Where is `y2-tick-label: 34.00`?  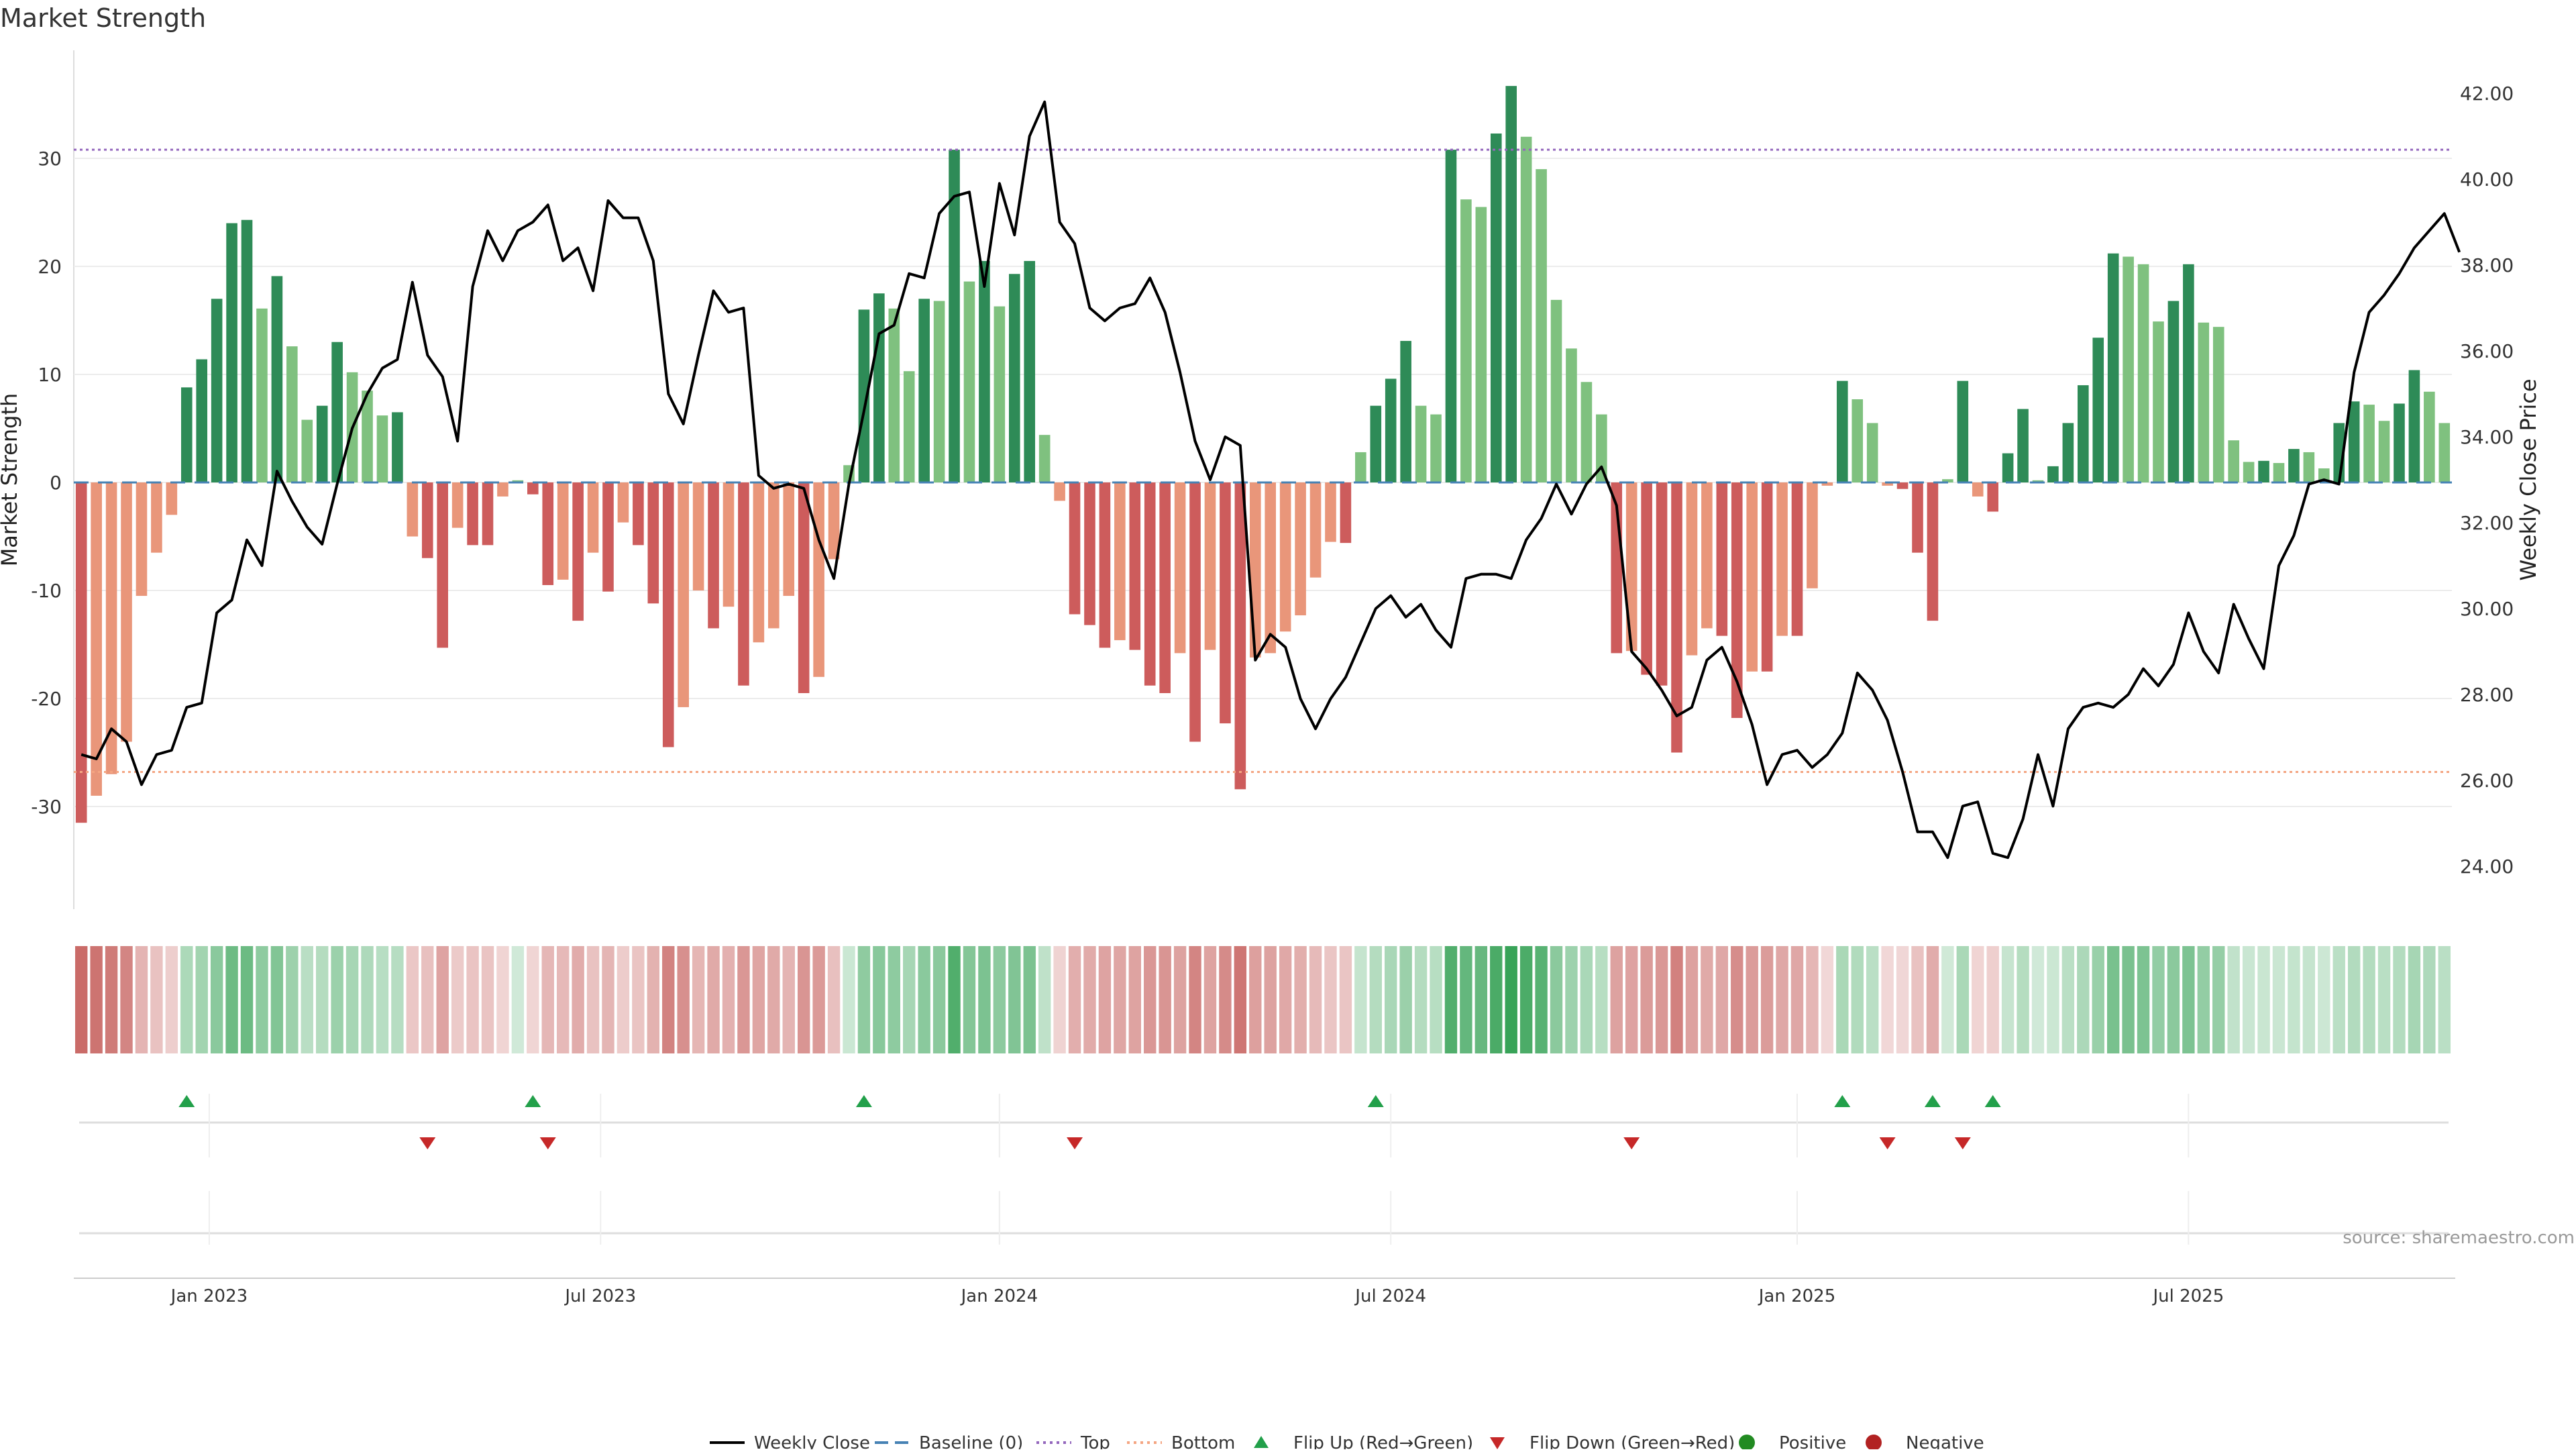
y2-tick-label: 34.00 is located at coordinates (2487, 437).